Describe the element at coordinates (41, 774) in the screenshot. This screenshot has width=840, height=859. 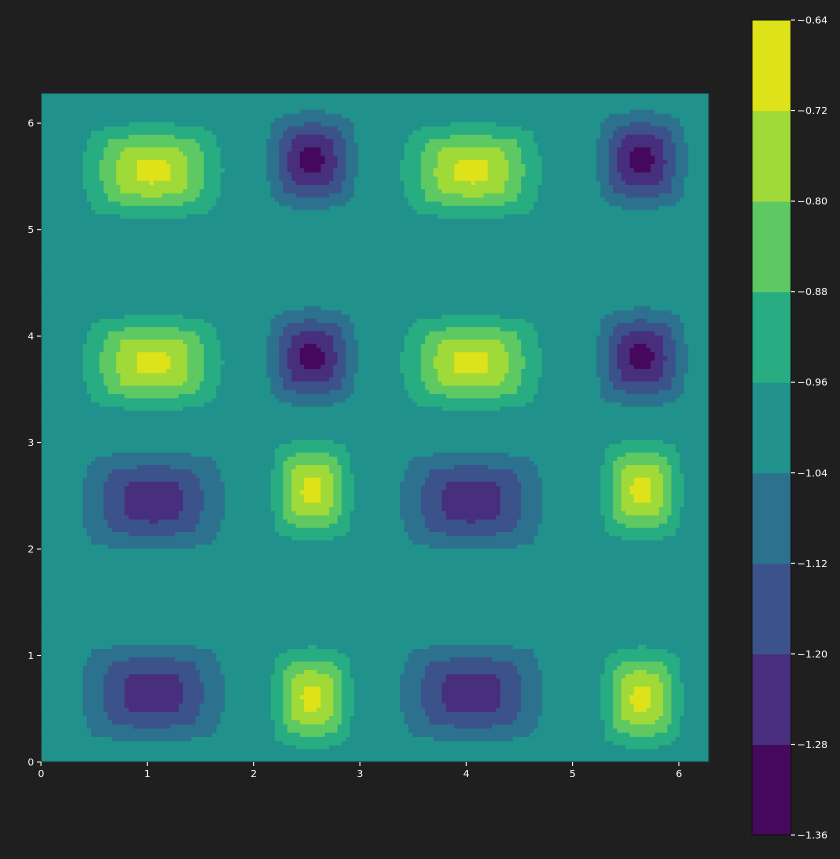
I see `x-tick-label: 0` at that location.